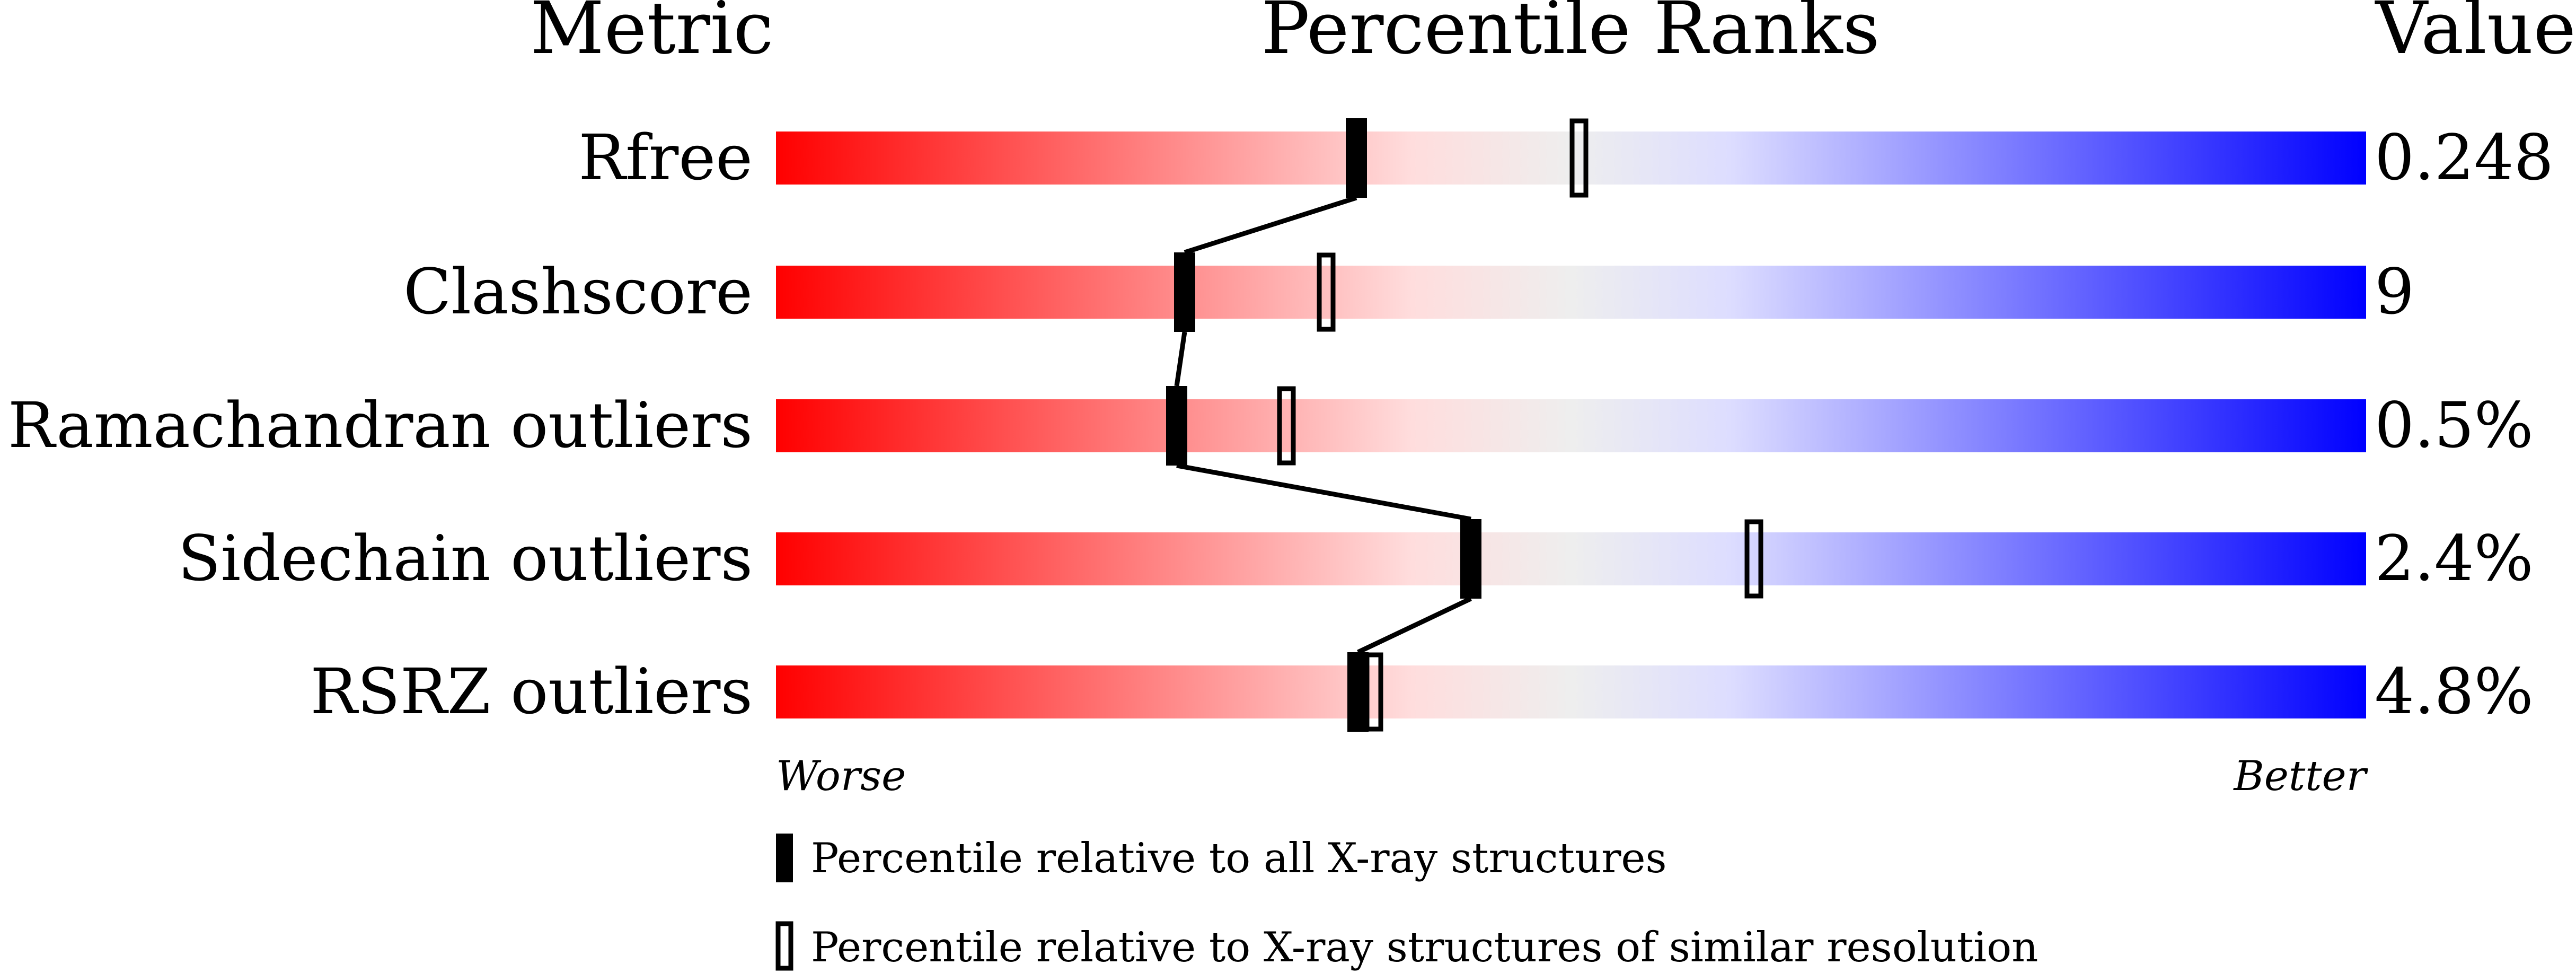  Describe the element at coordinates (531, 691) in the screenshot. I see `metric-label: RSRZ outliers` at that location.